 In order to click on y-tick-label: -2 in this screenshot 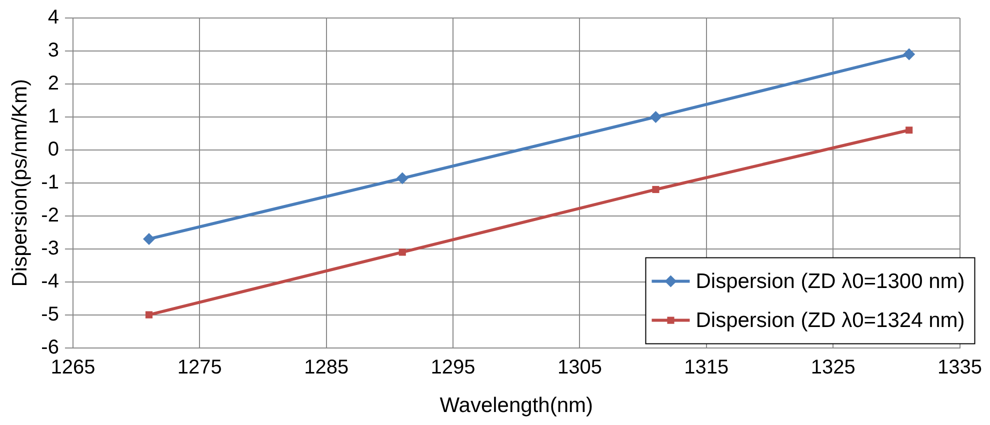, I will do `click(50, 215)`.